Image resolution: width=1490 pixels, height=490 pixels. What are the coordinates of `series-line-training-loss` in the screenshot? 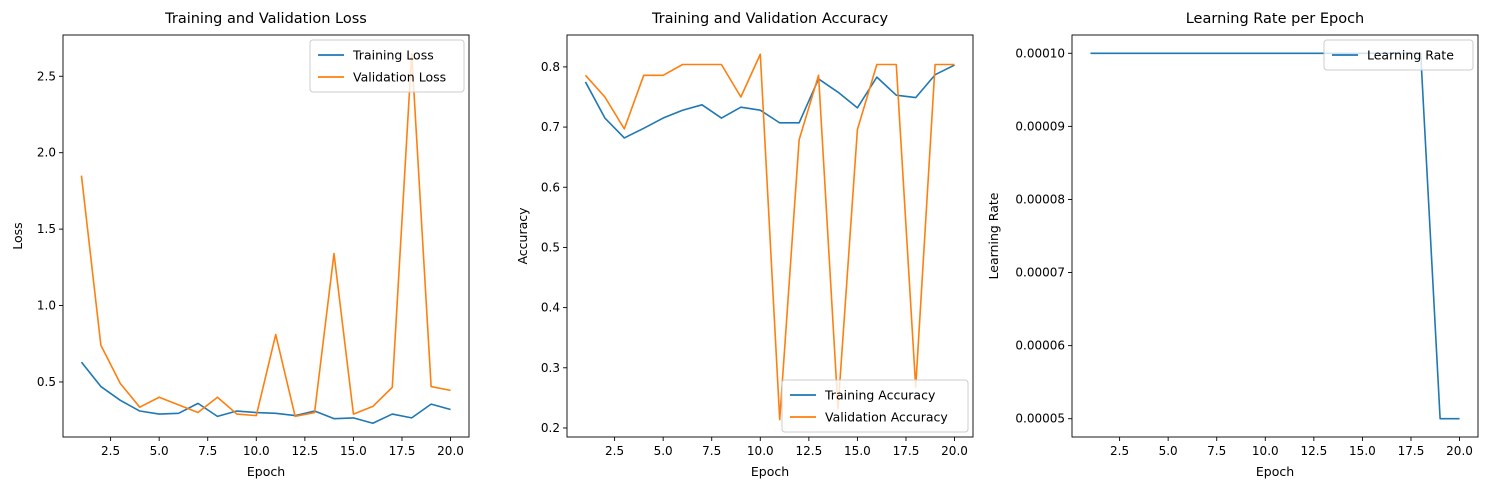 It's located at (265, 393).